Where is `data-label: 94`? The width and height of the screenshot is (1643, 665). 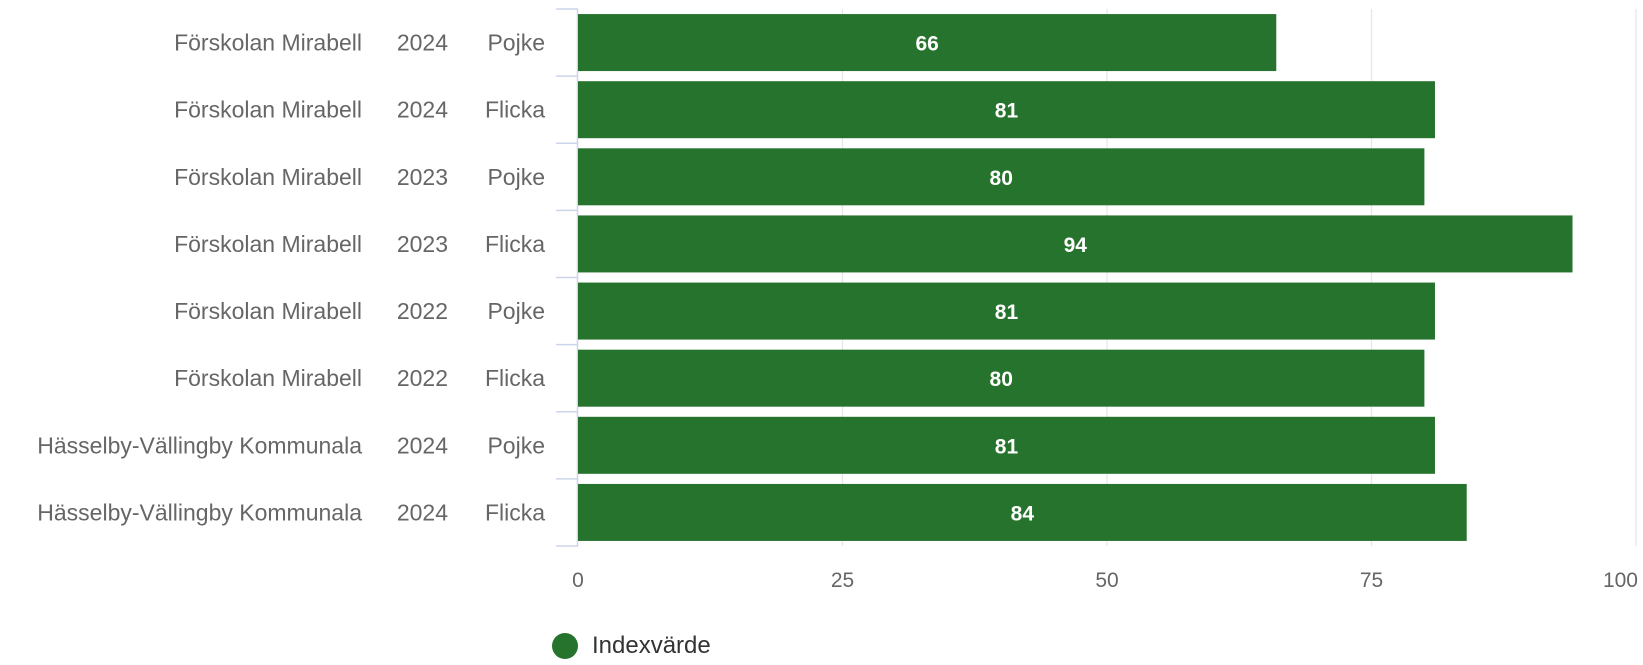 data-label: 94 is located at coordinates (1076, 245).